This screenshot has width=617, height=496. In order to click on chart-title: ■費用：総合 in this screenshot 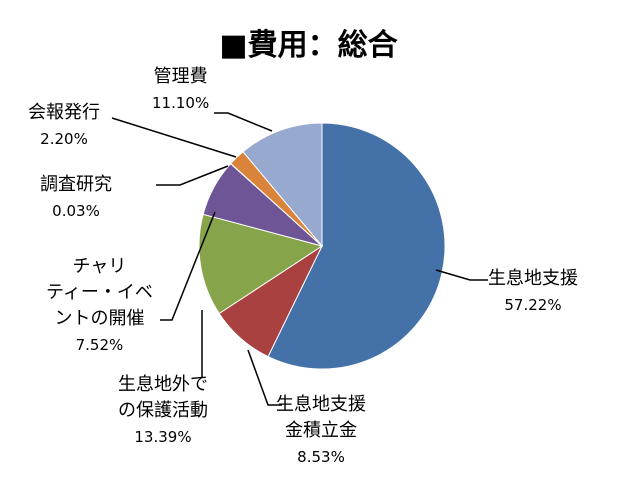, I will do `click(308, 45)`.